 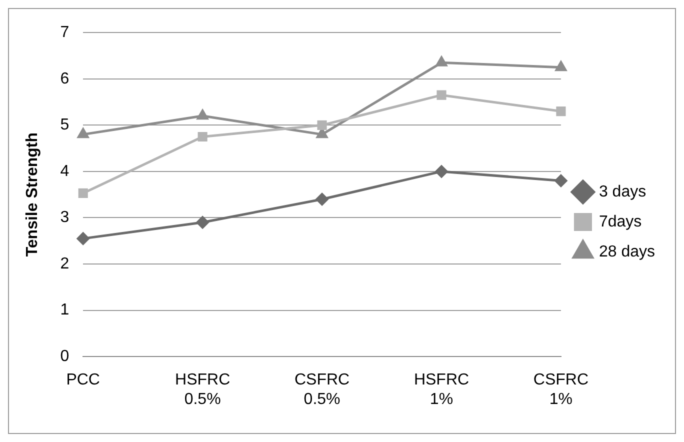 I want to click on y-tick-label: 7, so click(x=65, y=33).